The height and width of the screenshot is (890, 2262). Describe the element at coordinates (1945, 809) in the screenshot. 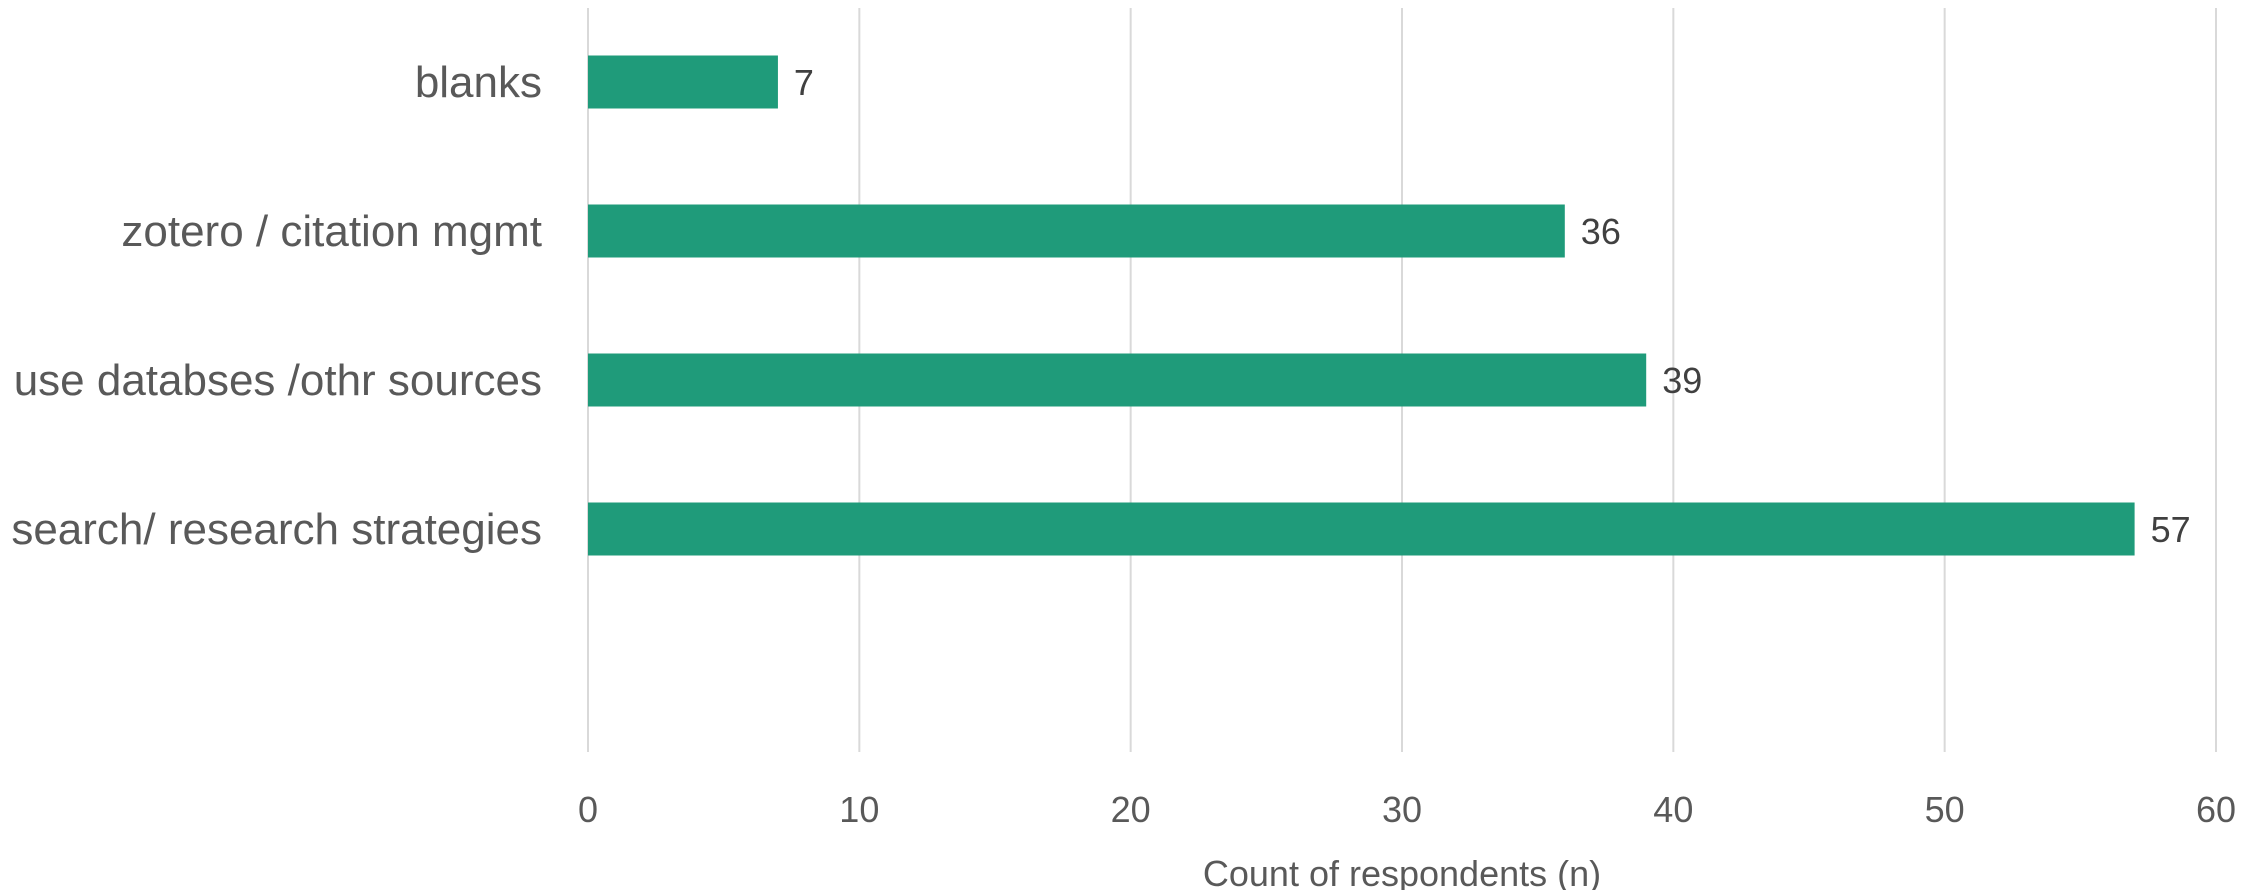

I see `x-tick-label-50: 50` at that location.